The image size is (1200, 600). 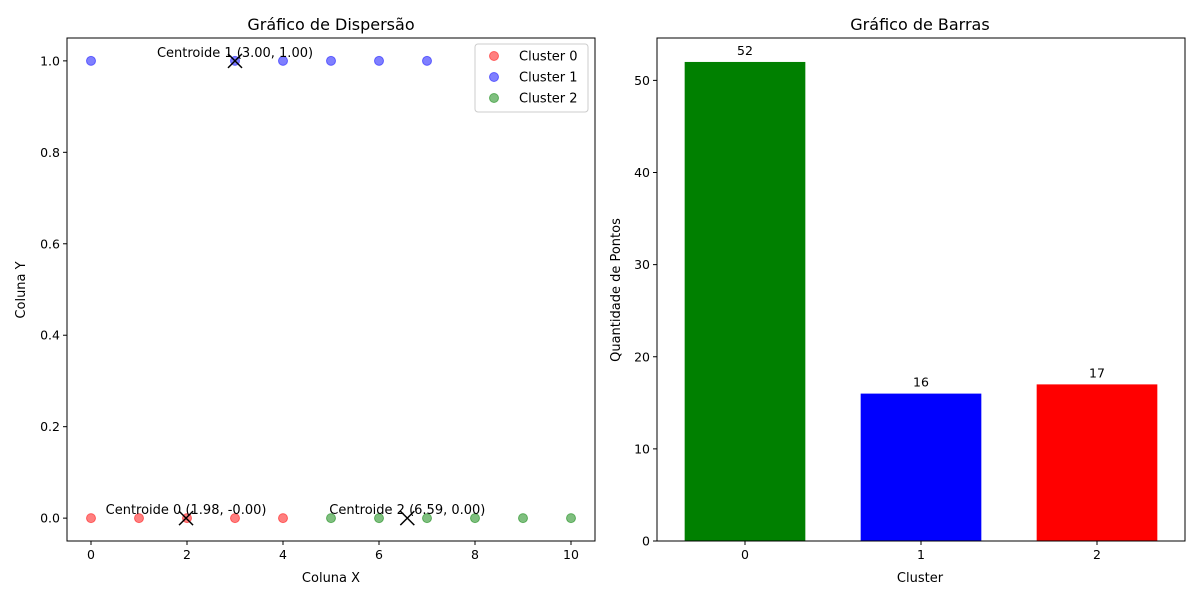 What do you see at coordinates (548, 78) in the screenshot?
I see `legend-label: Cluster 1` at bounding box center [548, 78].